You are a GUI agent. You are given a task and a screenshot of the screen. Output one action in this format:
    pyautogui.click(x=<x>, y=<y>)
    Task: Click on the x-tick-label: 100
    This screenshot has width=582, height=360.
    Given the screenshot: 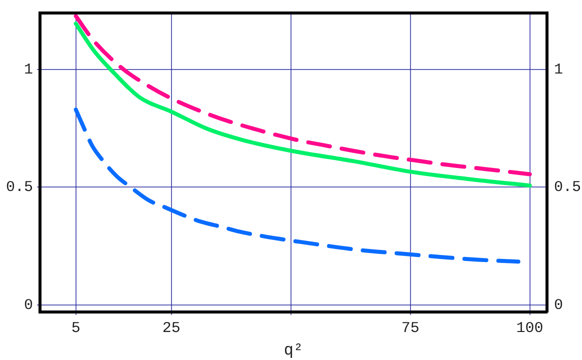 What is the action you would take?
    pyautogui.click(x=530, y=328)
    